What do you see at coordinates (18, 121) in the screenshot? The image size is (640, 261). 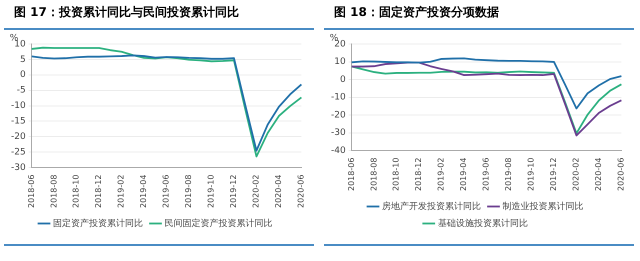 I see `y-tick-label: -15` at bounding box center [18, 121].